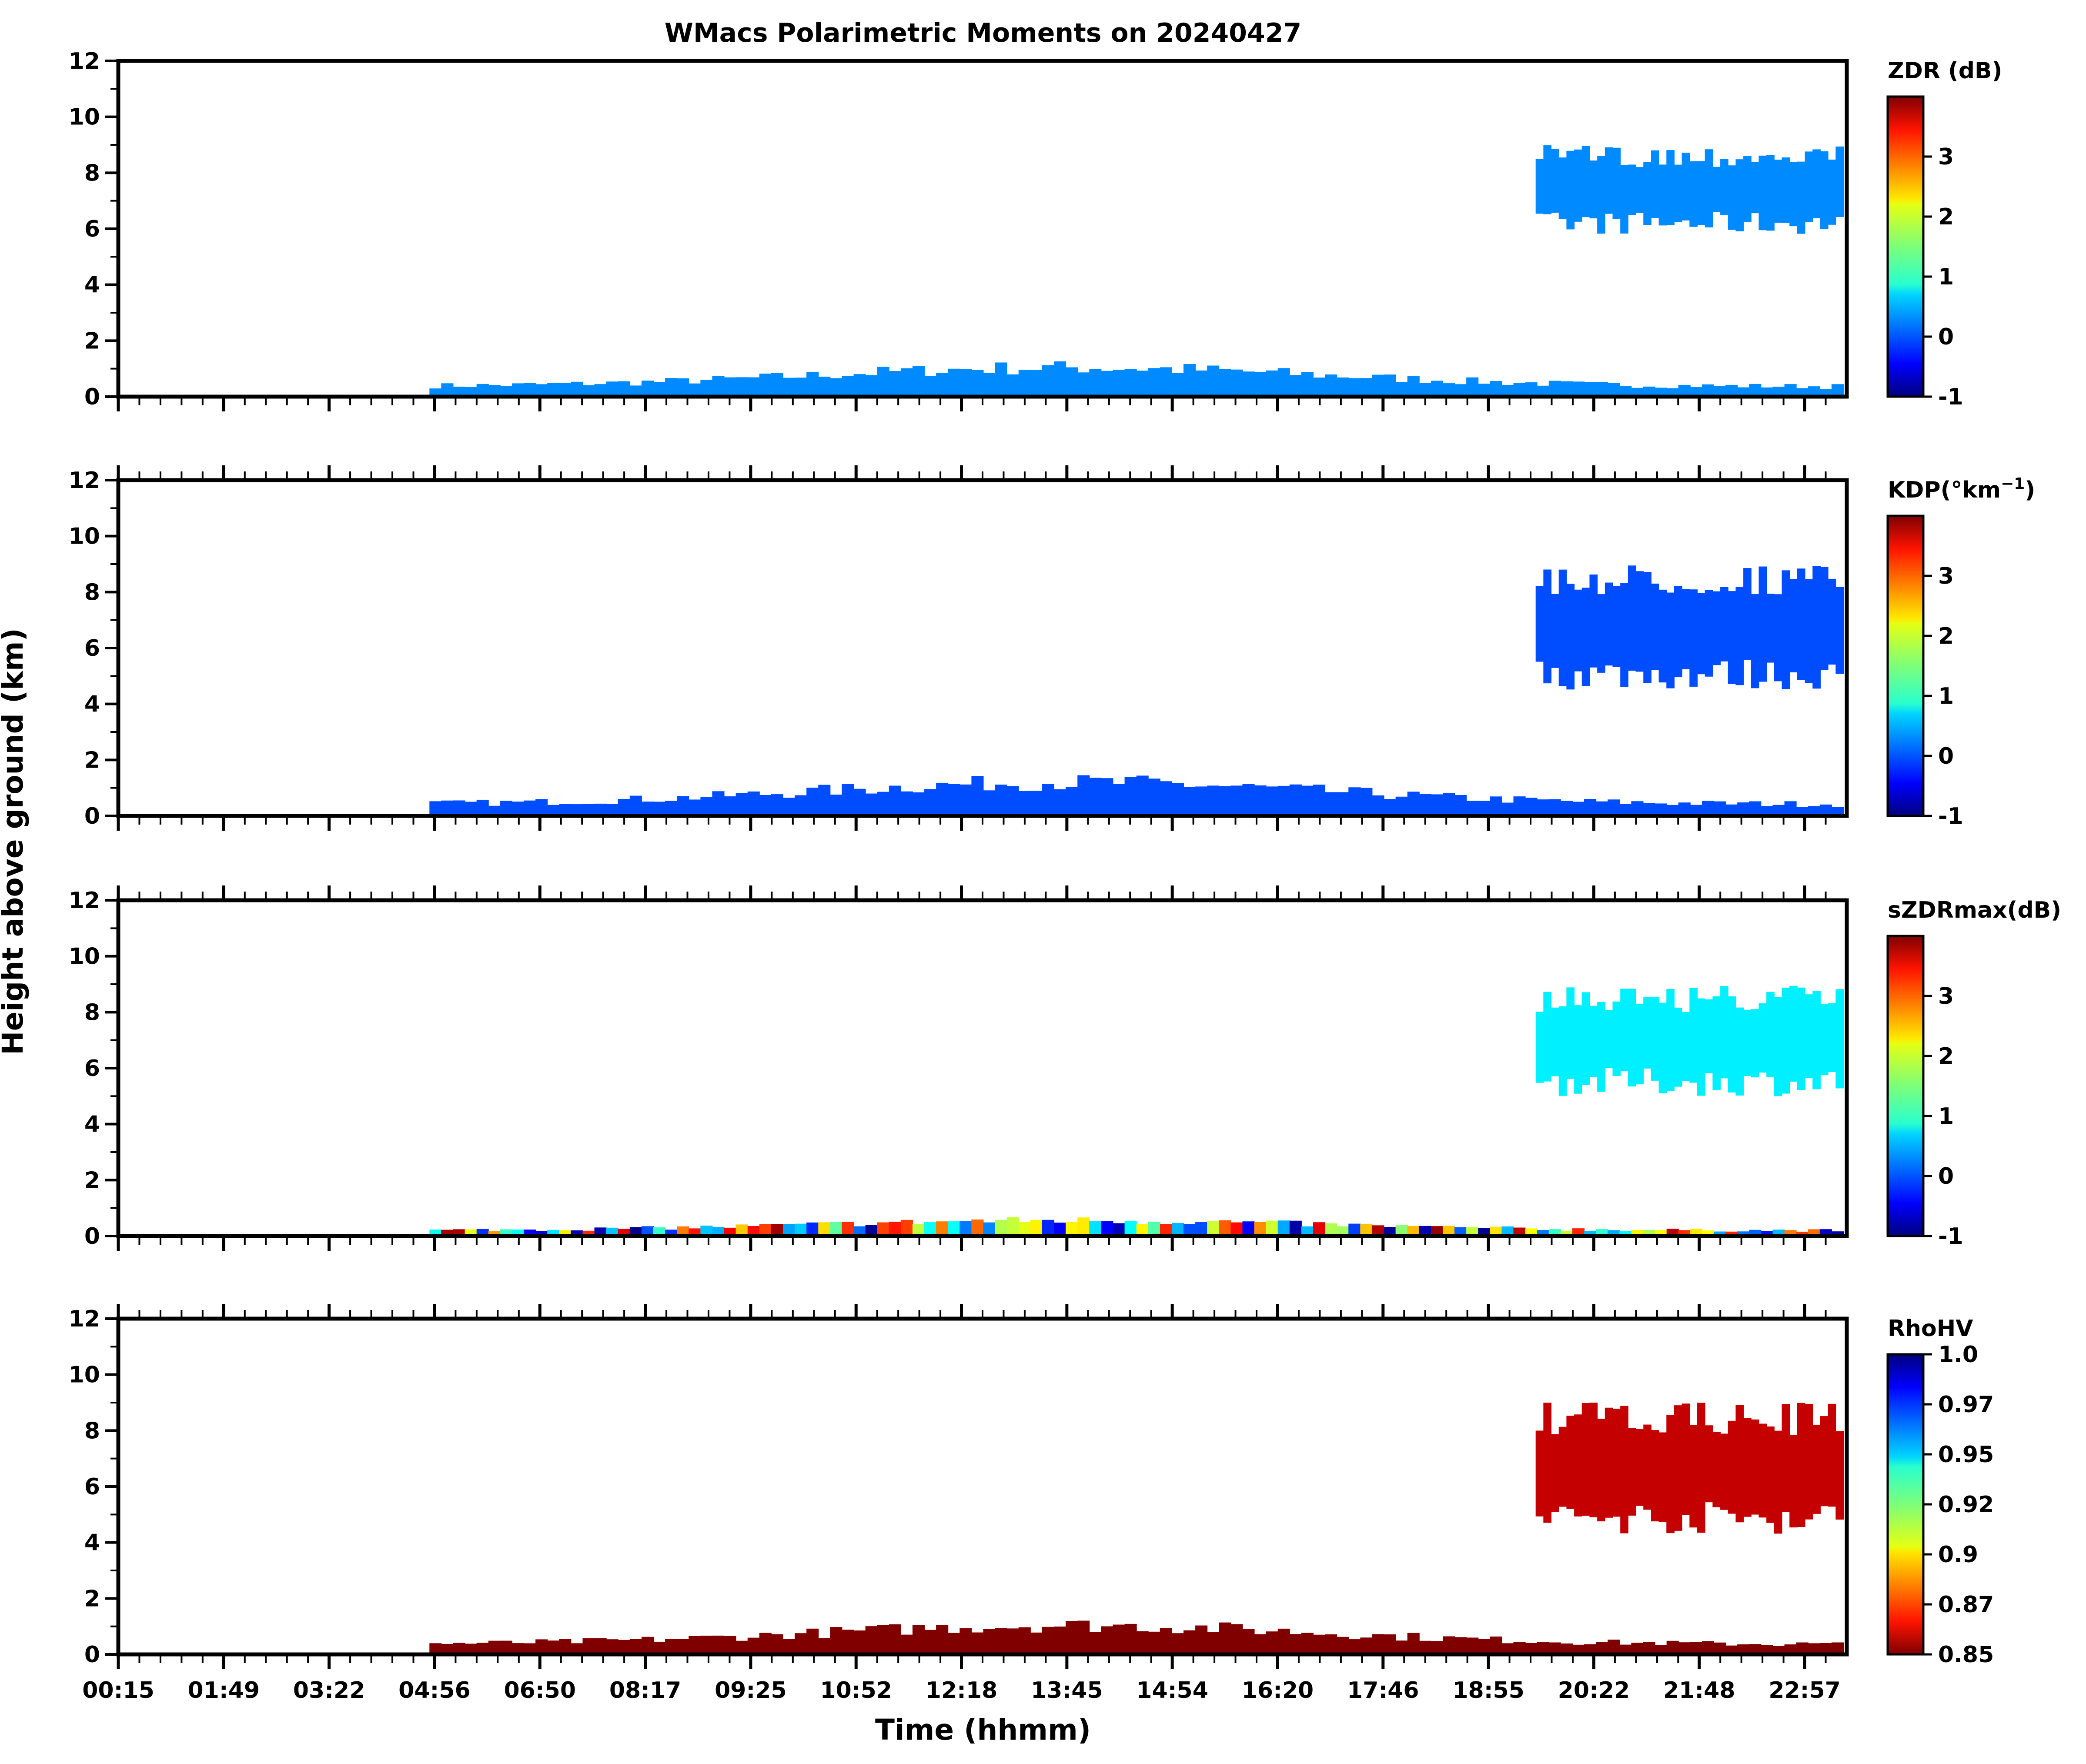 The height and width of the screenshot is (1764, 2086). I want to click on colorbar-szdrmax, so click(1906, 1086).